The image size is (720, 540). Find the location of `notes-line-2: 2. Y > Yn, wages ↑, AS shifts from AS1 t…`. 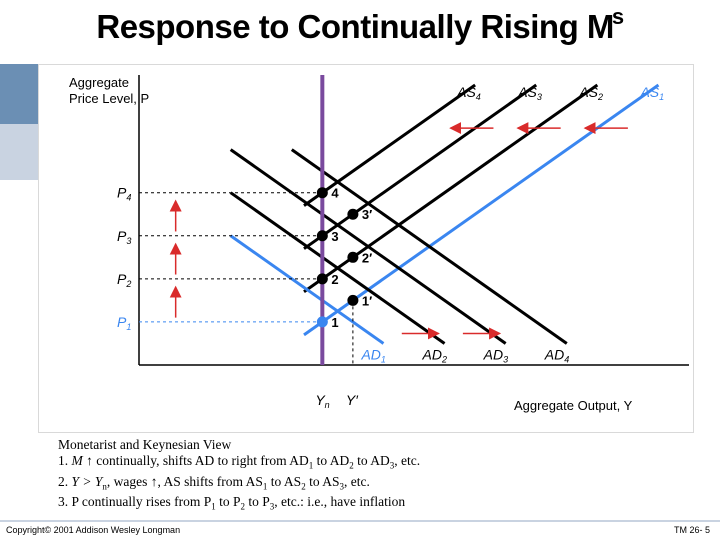

notes-line-2: 2. Y > Yn, wages ↑, AS shifts from AS1 t… is located at coordinates (214, 482).